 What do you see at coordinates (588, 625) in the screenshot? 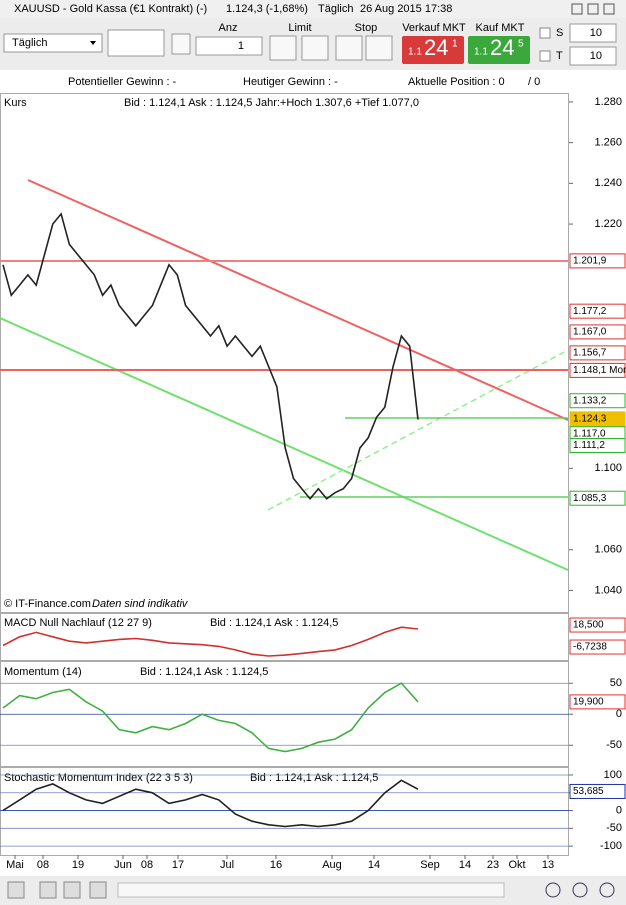
I see `price-marker-label: 18,500` at bounding box center [588, 625].